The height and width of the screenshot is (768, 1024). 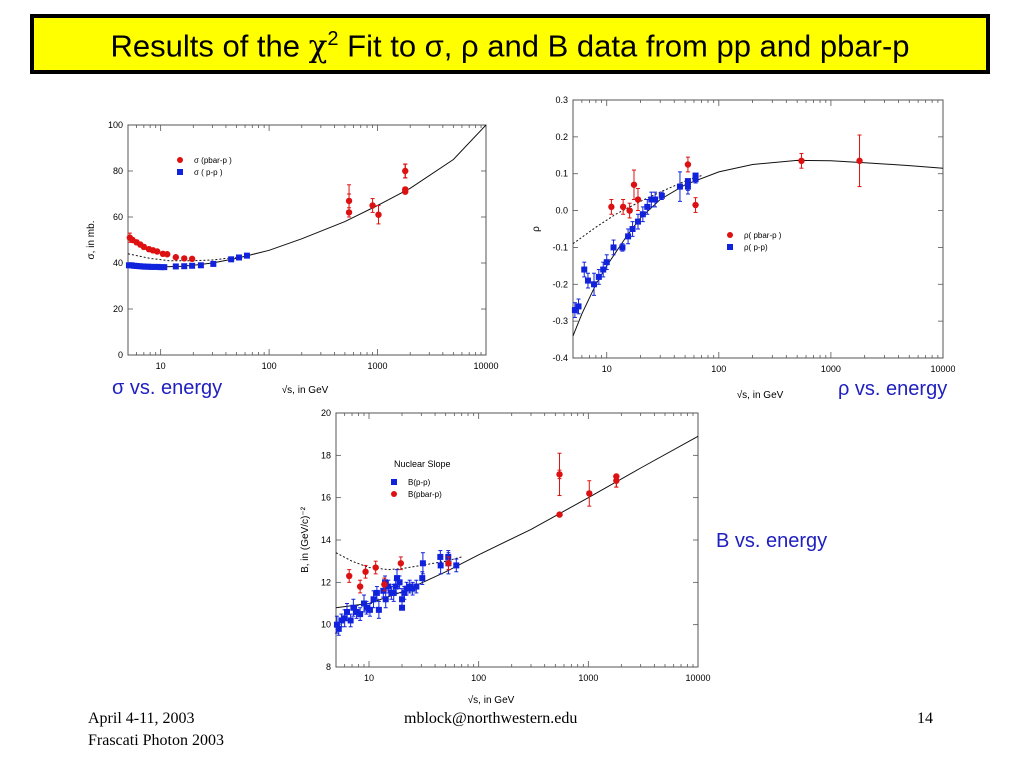 I want to click on B-fit-curve-solid, so click(x=517, y=522).